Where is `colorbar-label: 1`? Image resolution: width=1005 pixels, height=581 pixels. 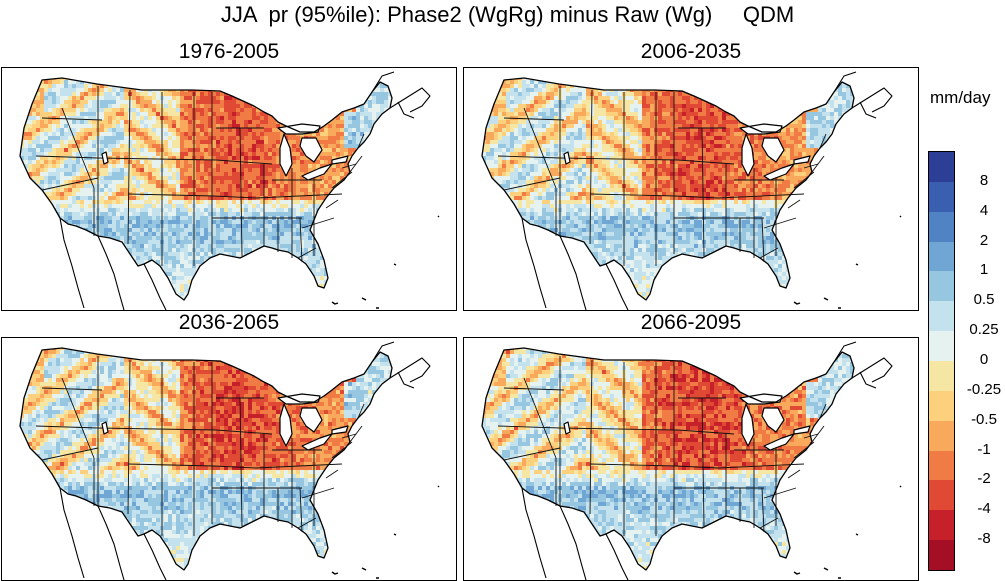 colorbar-label: 1 is located at coordinates (983, 269).